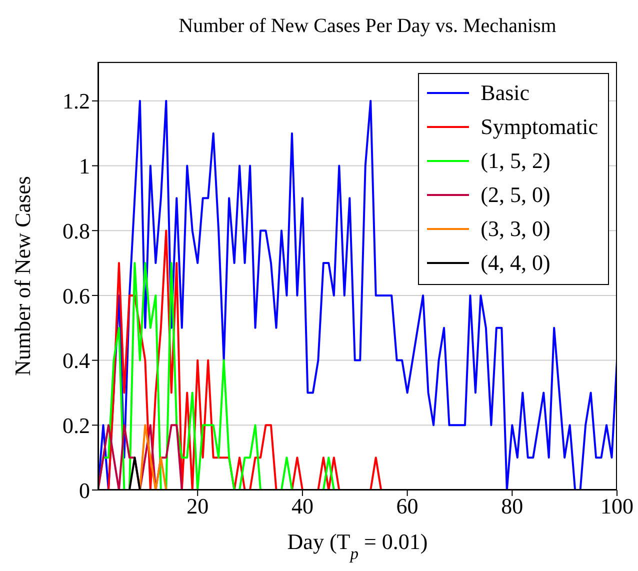 This screenshot has width=638, height=571. I want to click on legend-label: Symptomatic, so click(539, 127).